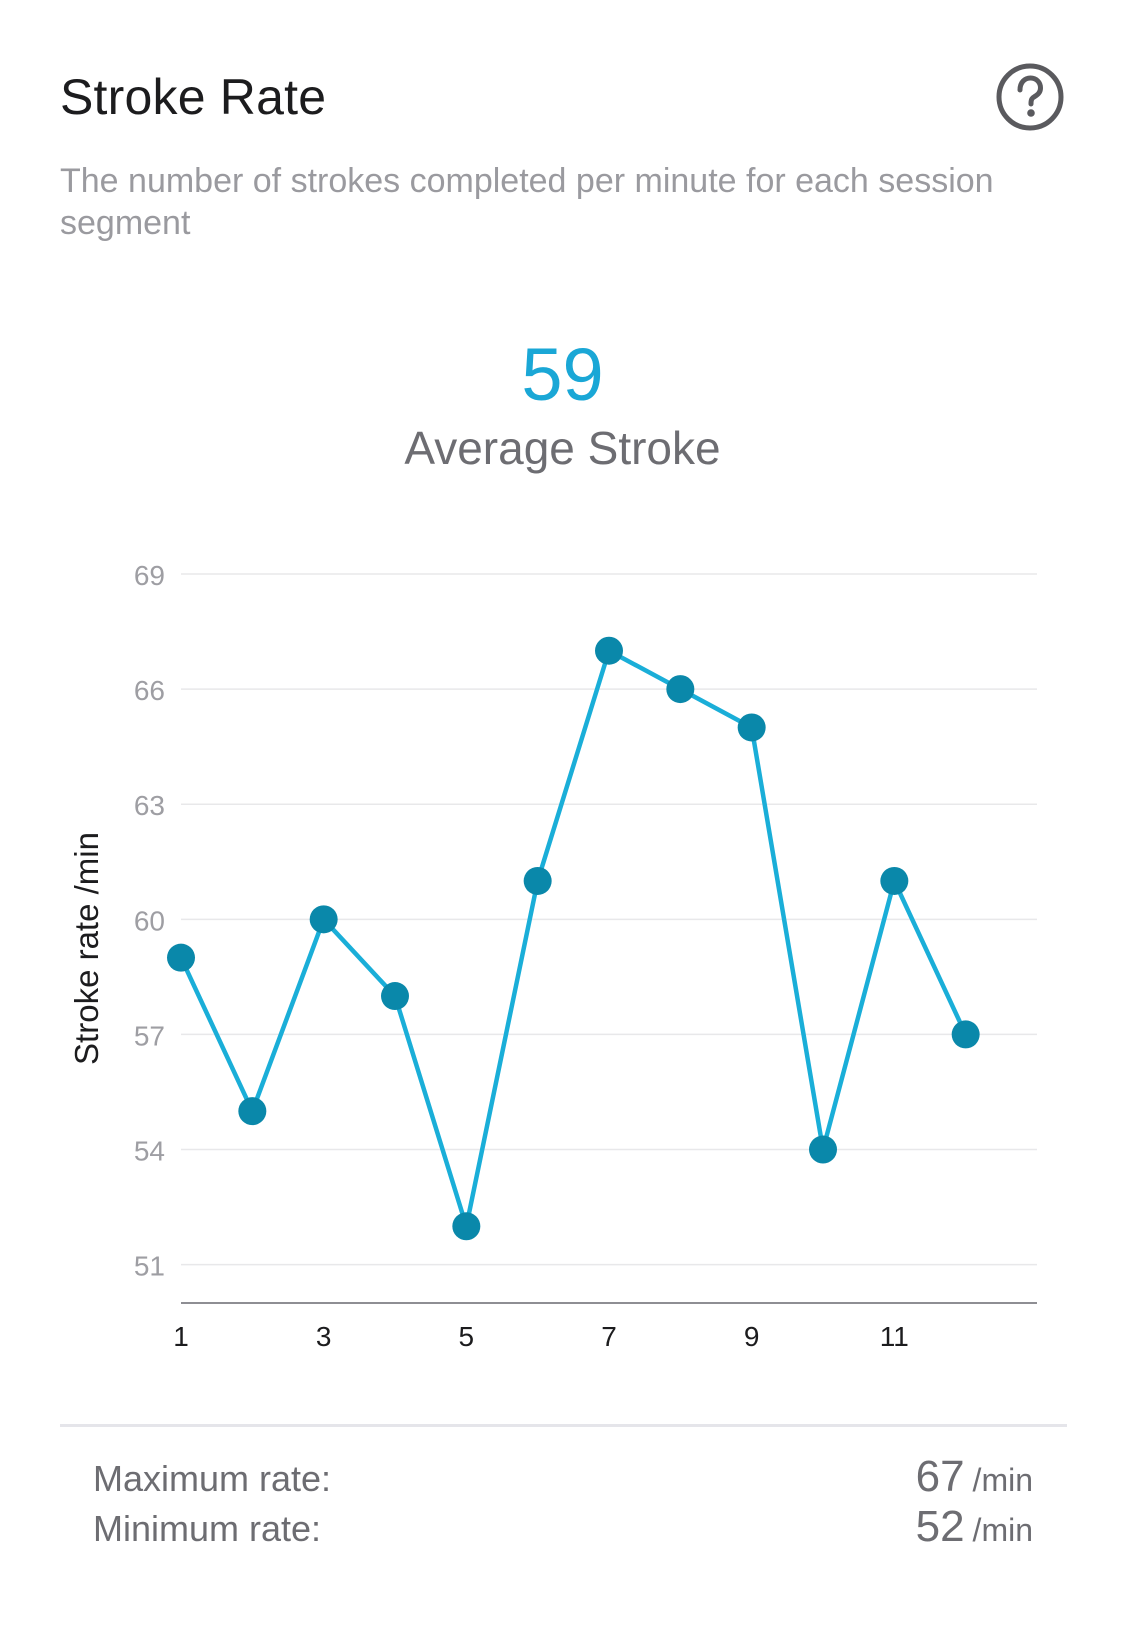  What do you see at coordinates (212, 1478) in the screenshot?
I see `max-rate-label: Maximum rate:` at bounding box center [212, 1478].